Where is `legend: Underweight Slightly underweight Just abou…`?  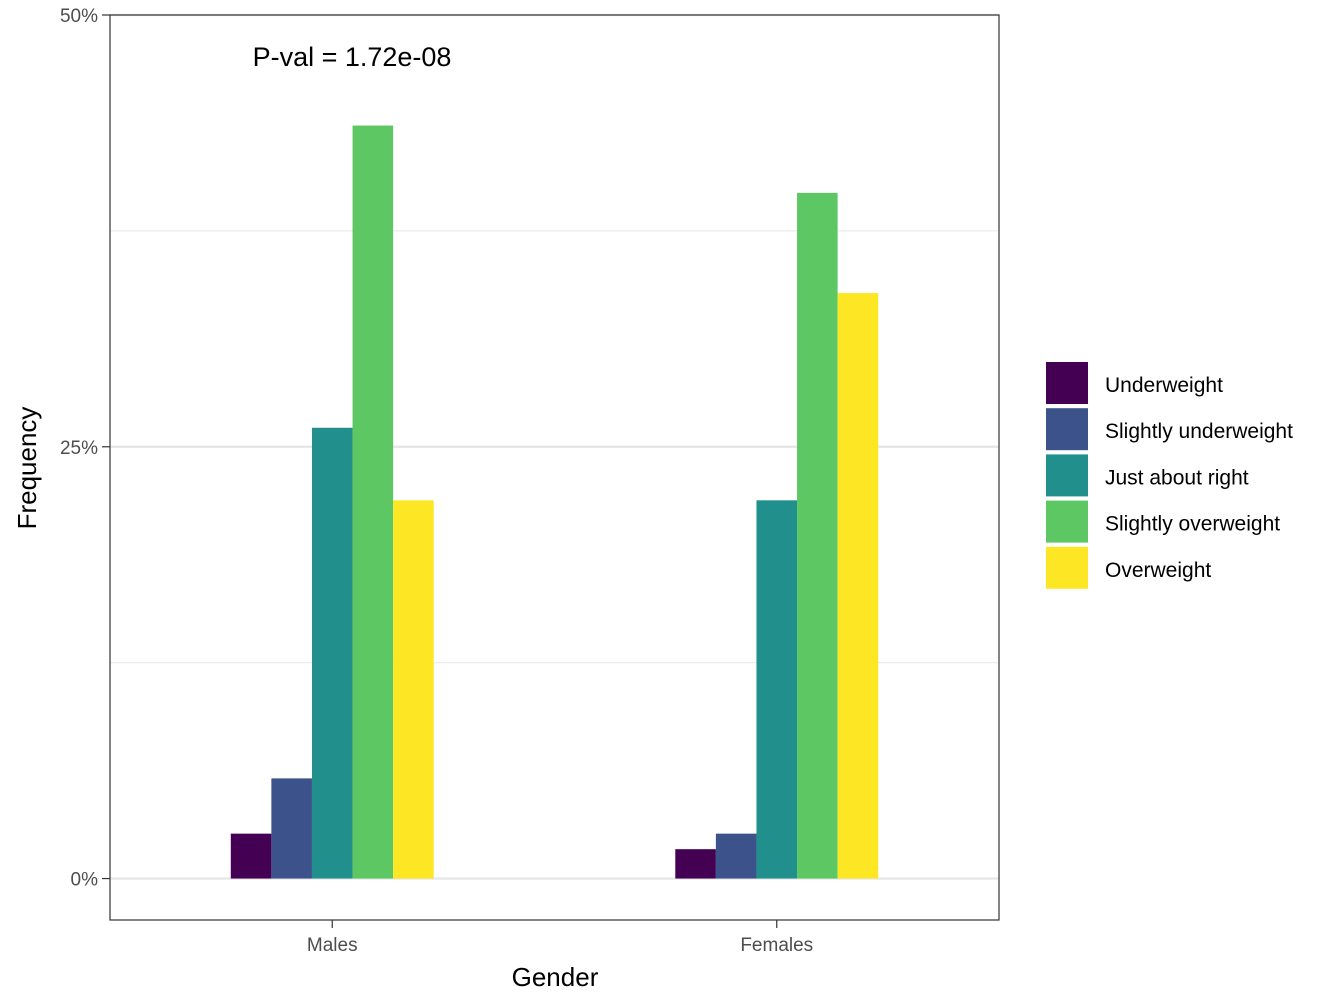 legend: Underweight Slightly underweight Just abou… is located at coordinates (1169, 475).